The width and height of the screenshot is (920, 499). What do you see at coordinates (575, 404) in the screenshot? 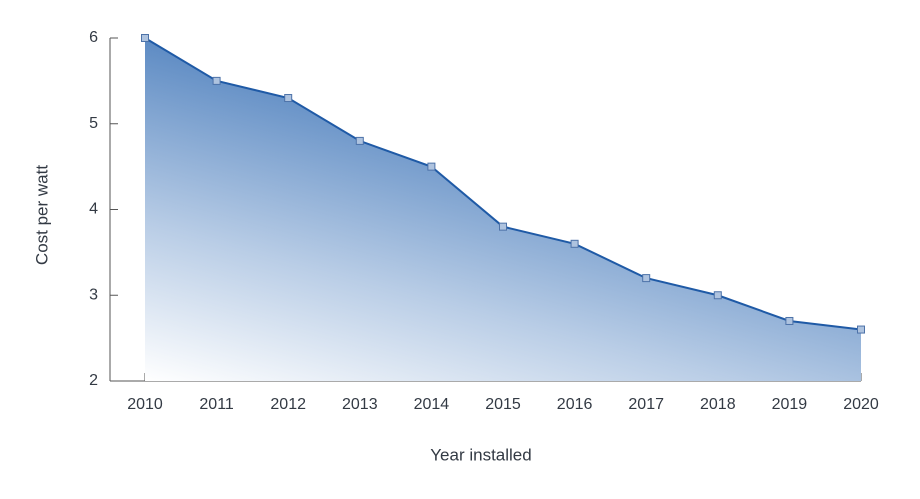
I see `x-tick-label: 2016` at bounding box center [575, 404].